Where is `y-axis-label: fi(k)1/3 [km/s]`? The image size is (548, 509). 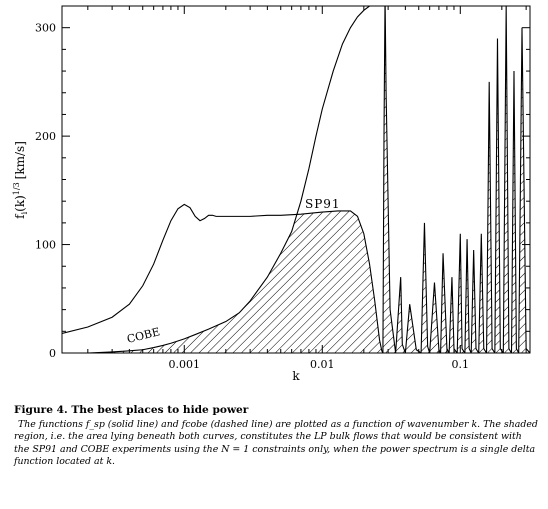 y-axis-label: fi(k)1/3 [km/s] is located at coordinates (20, 180).